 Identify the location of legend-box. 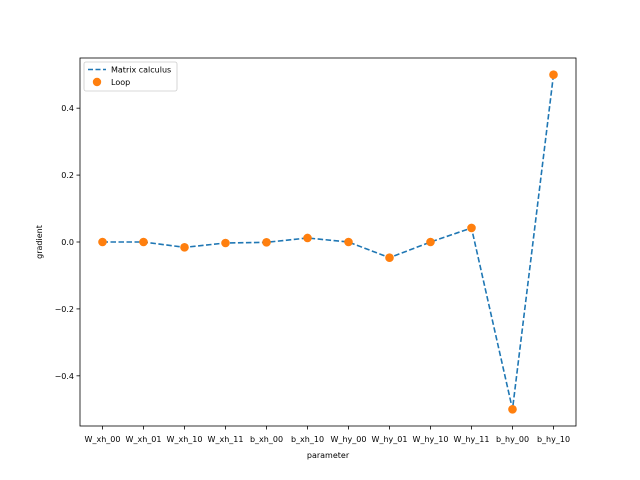
(130, 76).